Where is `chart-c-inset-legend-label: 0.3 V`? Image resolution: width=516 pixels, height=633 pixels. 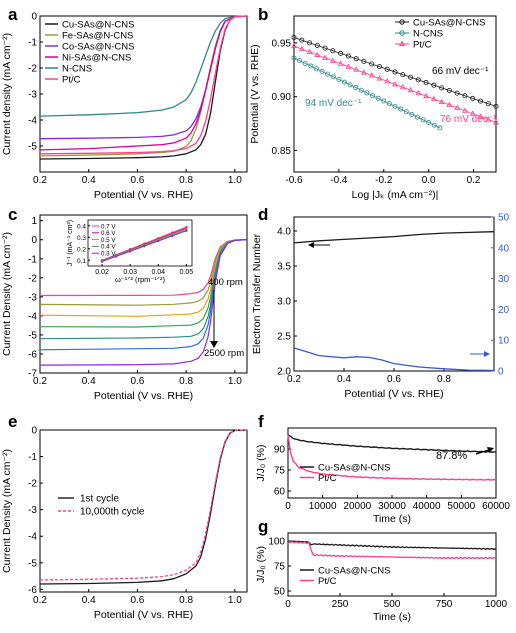 chart-c-inset-legend-label: 0.3 V is located at coordinates (108, 254).